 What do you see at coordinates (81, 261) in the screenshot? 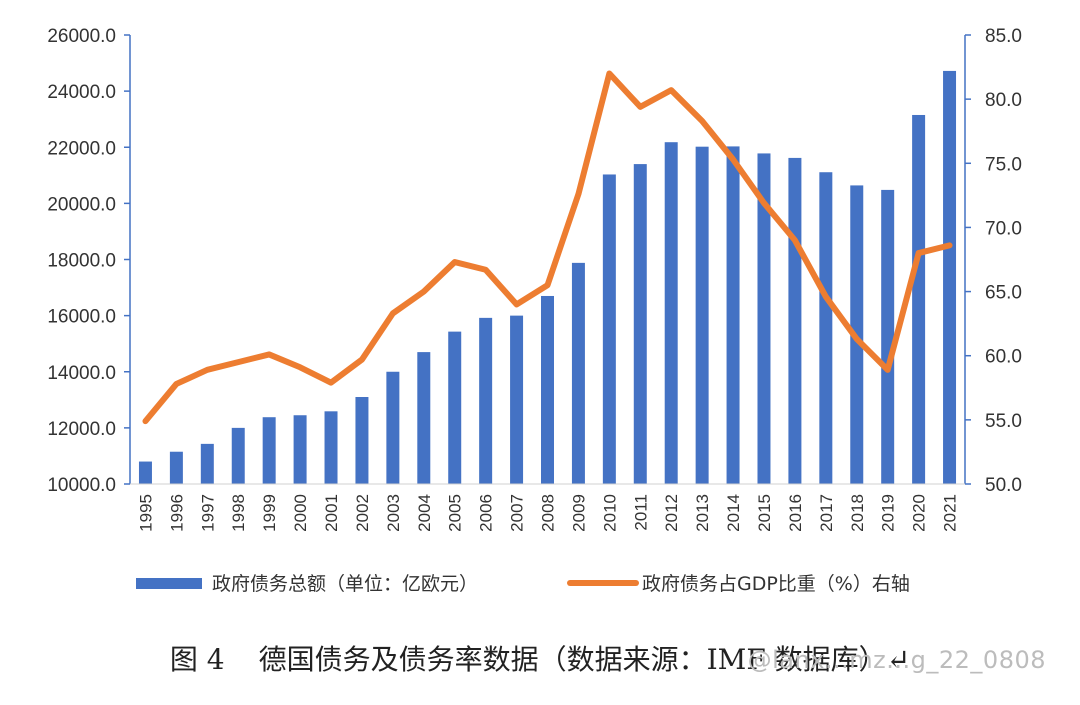
I see `left-tick-label: 18000.0` at bounding box center [81, 261].